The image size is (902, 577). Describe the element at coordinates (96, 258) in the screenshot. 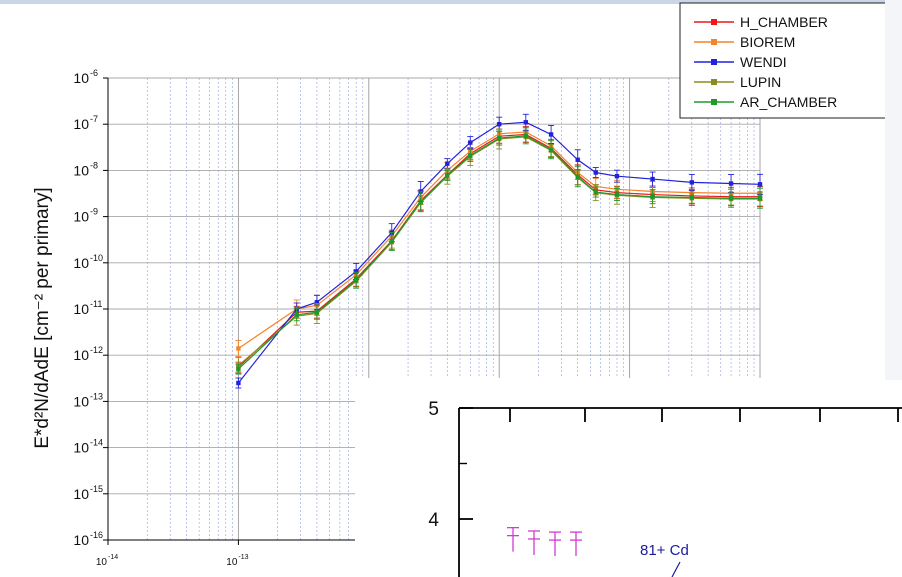

I see `y-tick-exponent: -10` at that location.